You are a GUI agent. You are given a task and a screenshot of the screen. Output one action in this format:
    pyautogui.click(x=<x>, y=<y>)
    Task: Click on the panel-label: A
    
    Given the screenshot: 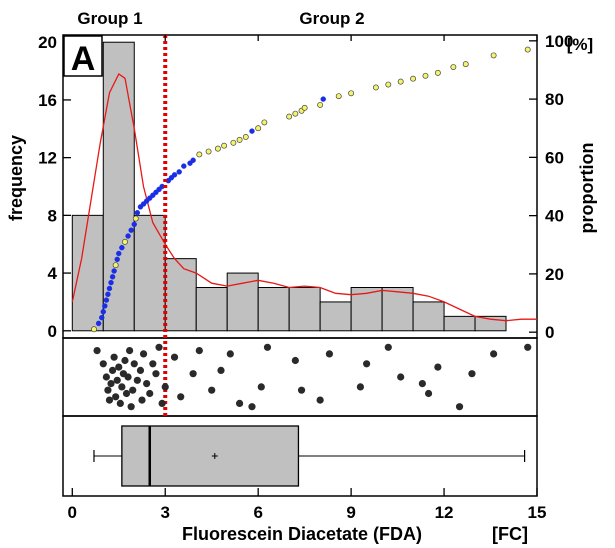 What is the action you would take?
    pyautogui.click(x=83, y=59)
    